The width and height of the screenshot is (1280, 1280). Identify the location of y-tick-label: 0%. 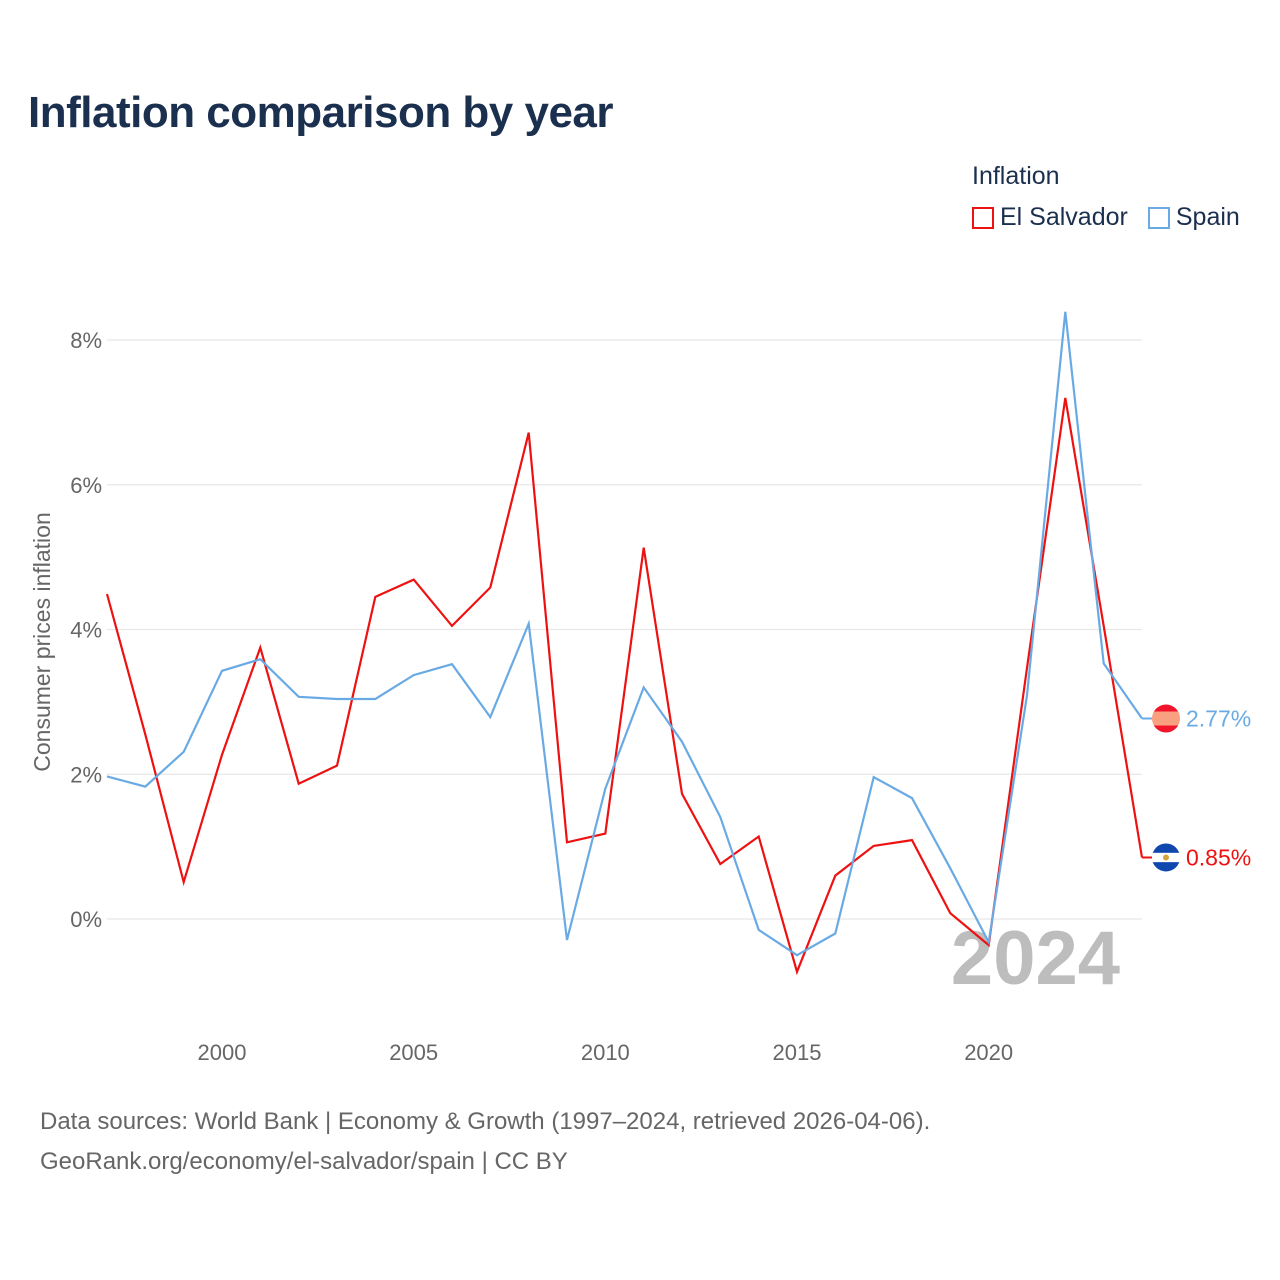
(86, 919).